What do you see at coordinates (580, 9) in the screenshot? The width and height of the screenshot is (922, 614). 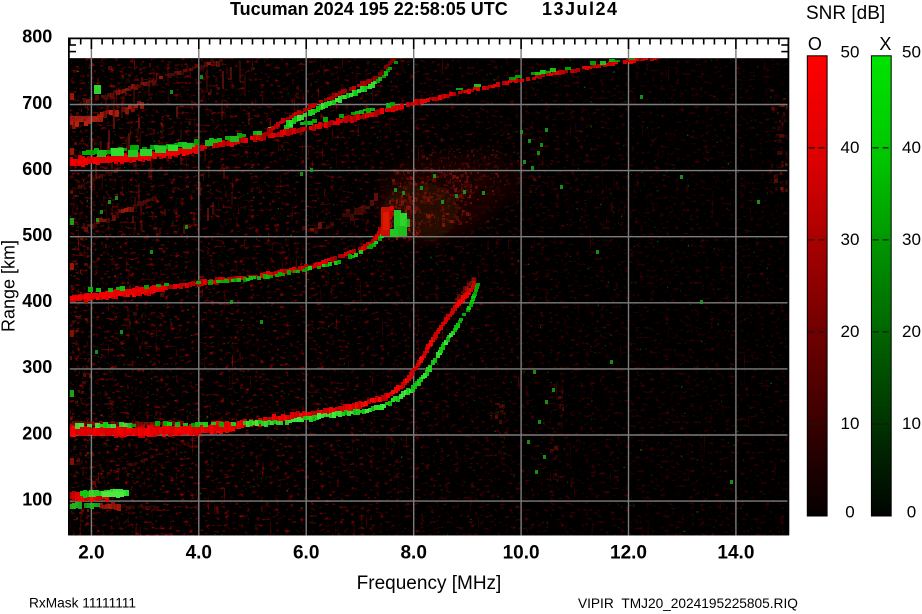 I see `svg-text: 13Jul24` at bounding box center [580, 9].